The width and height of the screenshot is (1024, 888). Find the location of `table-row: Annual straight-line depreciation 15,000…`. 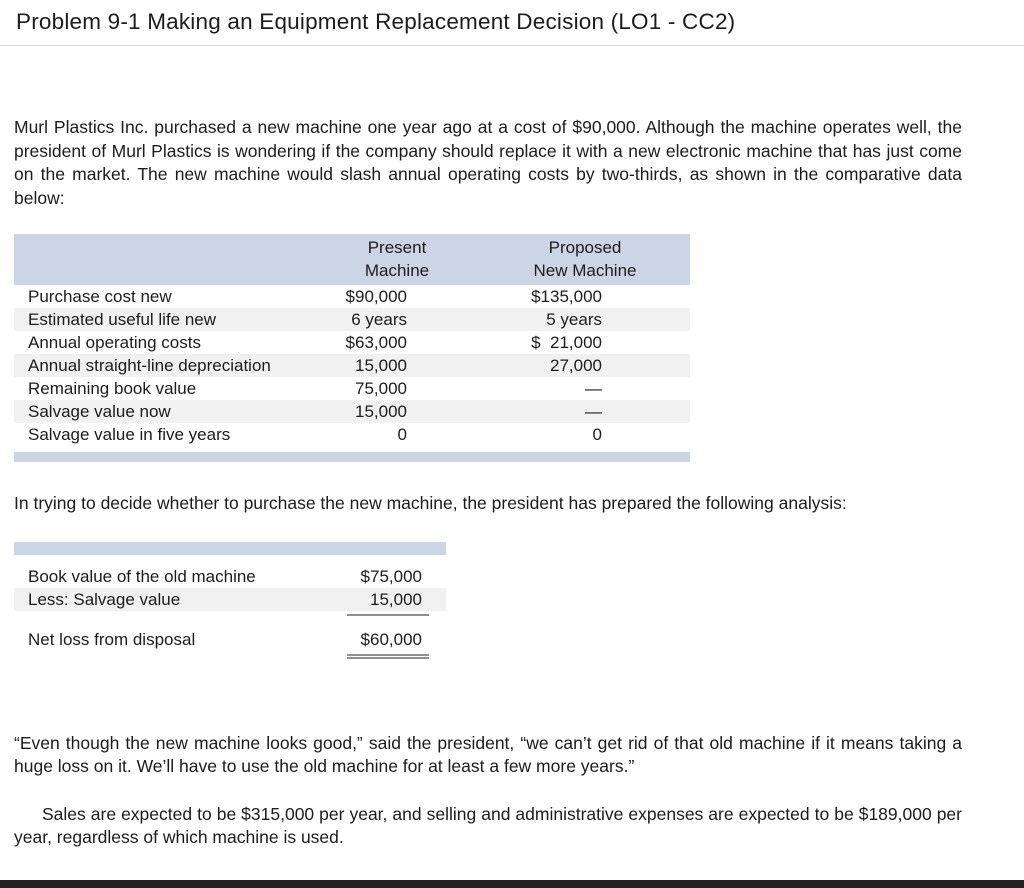

table-row: Annual straight-line depreciation 15,000… is located at coordinates (352, 365).